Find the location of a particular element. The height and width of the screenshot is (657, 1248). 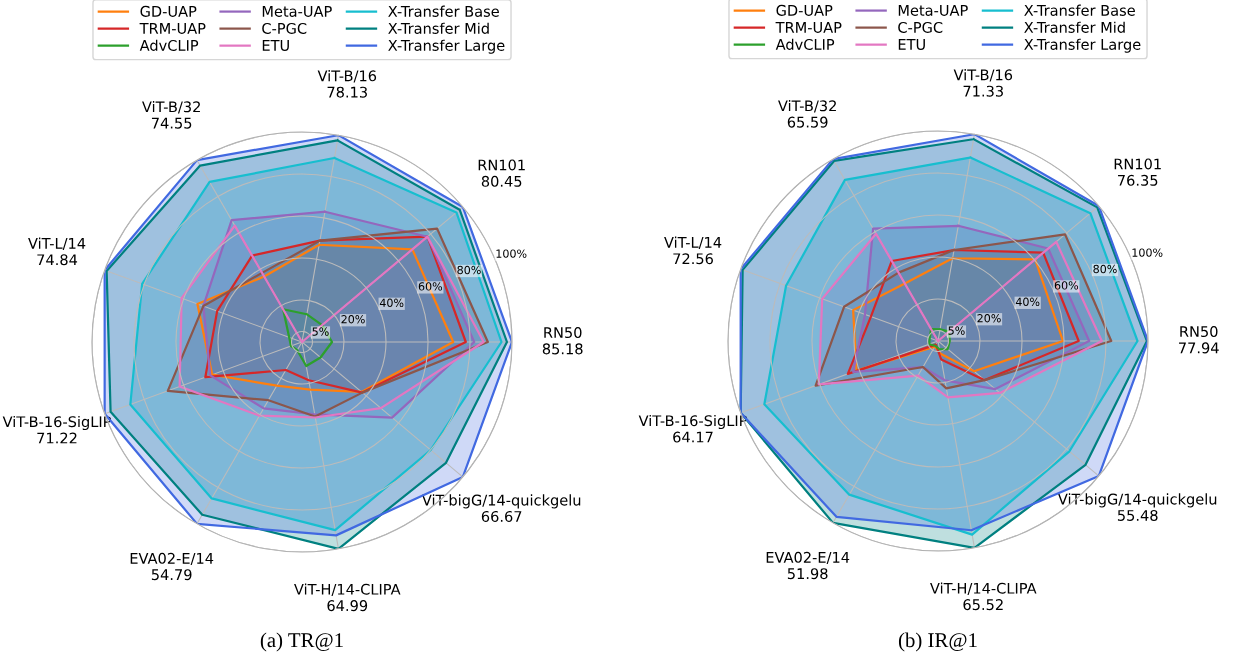

spoke-label: ViT-L/14 74.84 is located at coordinates (57, 251).